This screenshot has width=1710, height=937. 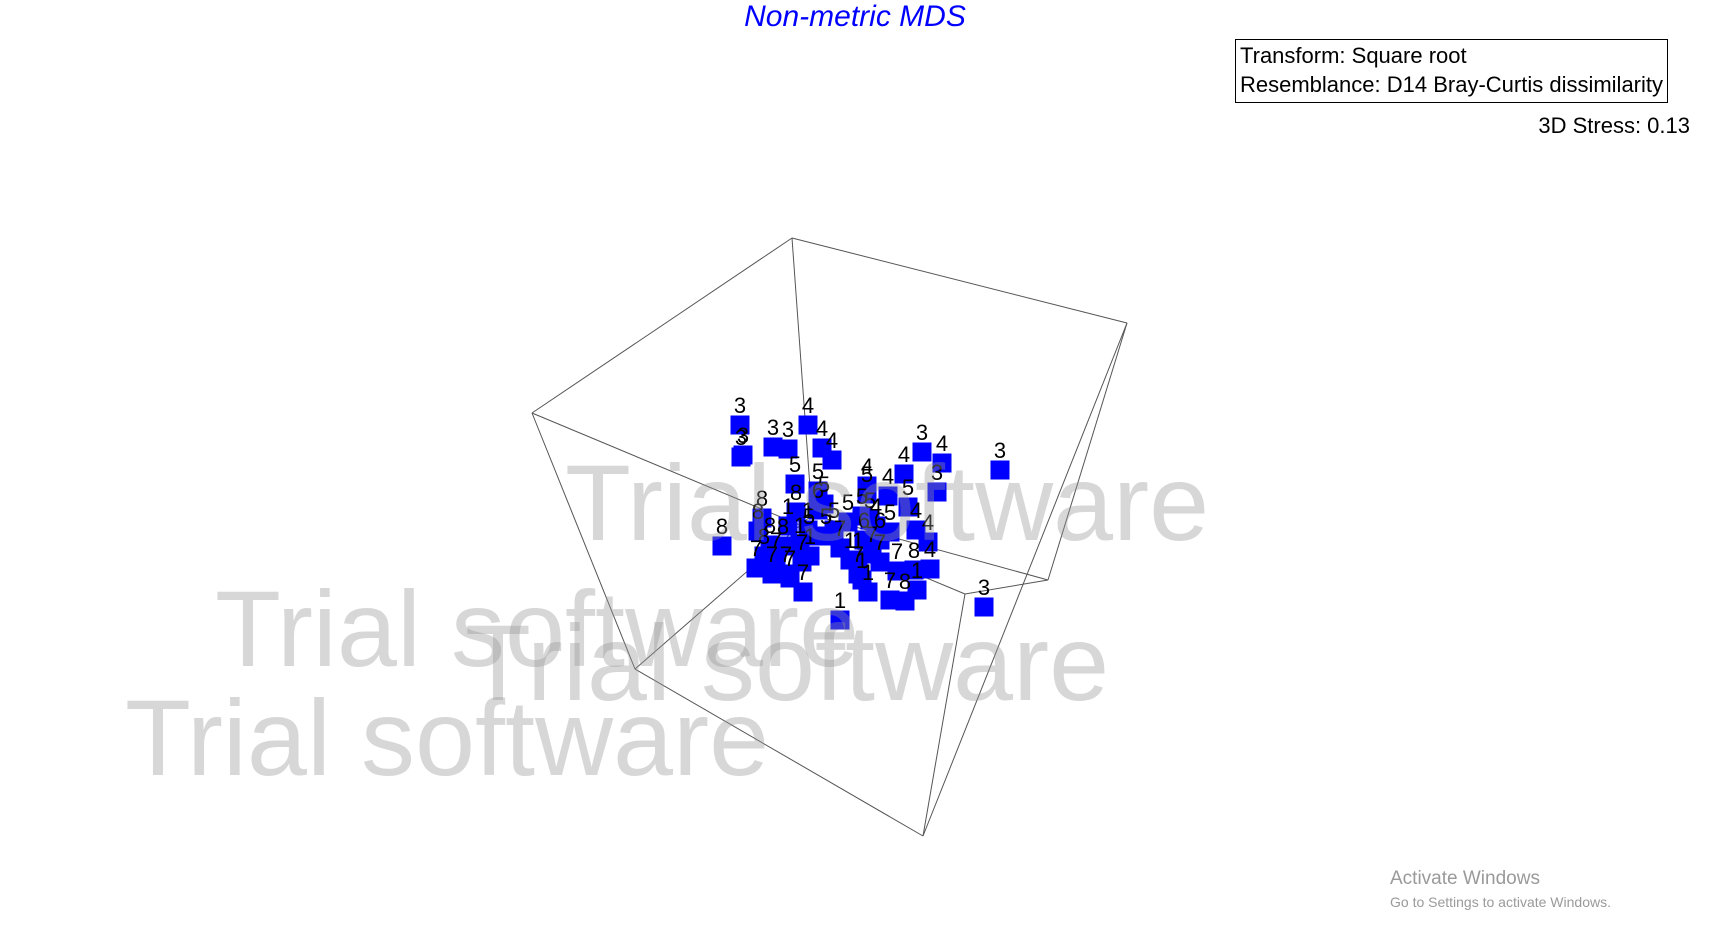 What do you see at coordinates (850, 540) in the screenshot?
I see `point-label-63: 1` at bounding box center [850, 540].